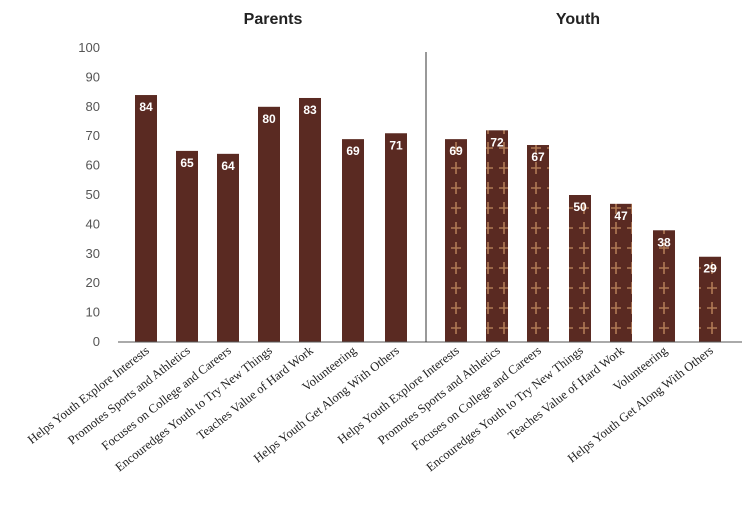 This screenshot has height=523, width=745. Describe the element at coordinates (93, 135) in the screenshot. I see `y-tick-label: 70` at that location.